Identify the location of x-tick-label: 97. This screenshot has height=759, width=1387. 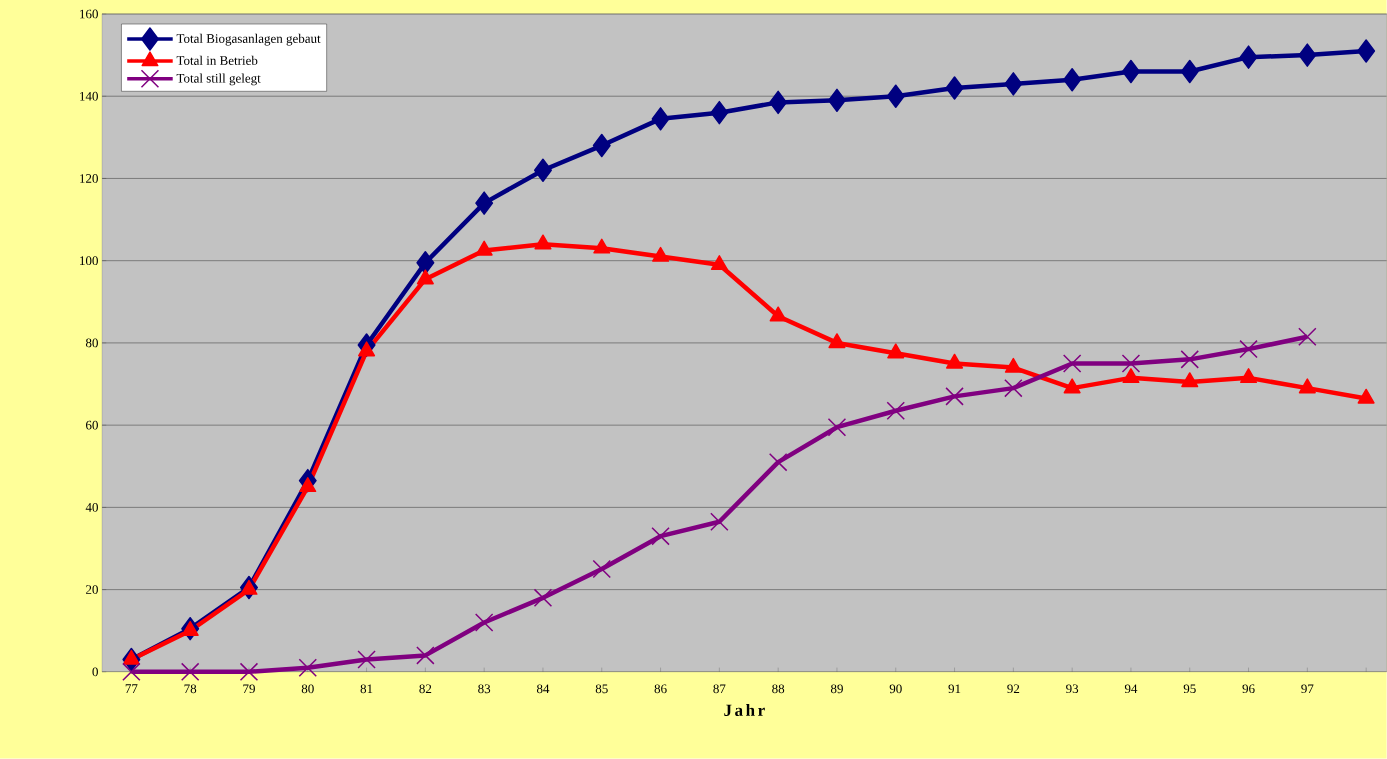
(1307, 689).